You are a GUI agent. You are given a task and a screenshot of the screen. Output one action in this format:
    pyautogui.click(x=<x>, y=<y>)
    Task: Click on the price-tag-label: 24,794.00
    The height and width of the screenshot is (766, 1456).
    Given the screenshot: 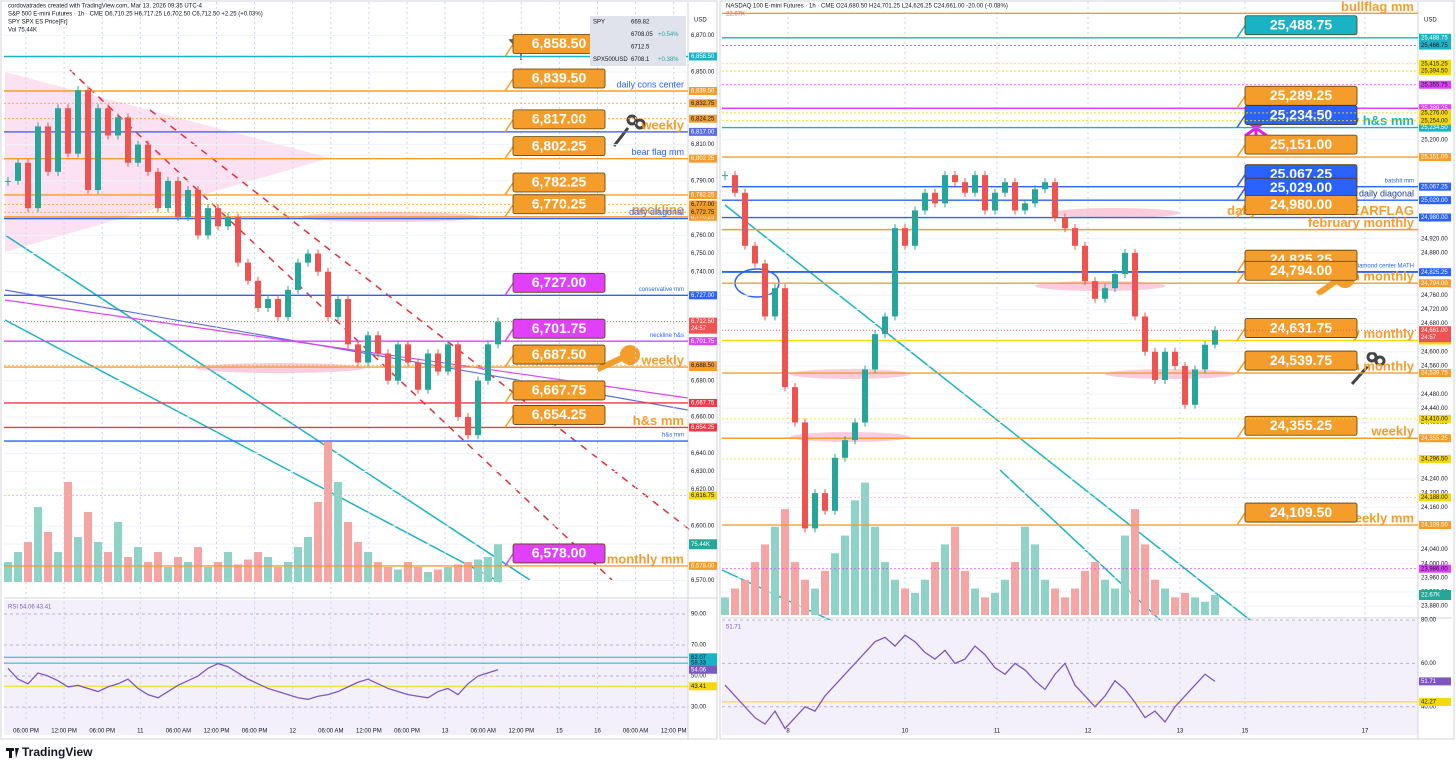 What is the action you would take?
    pyautogui.click(x=1301, y=270)
    